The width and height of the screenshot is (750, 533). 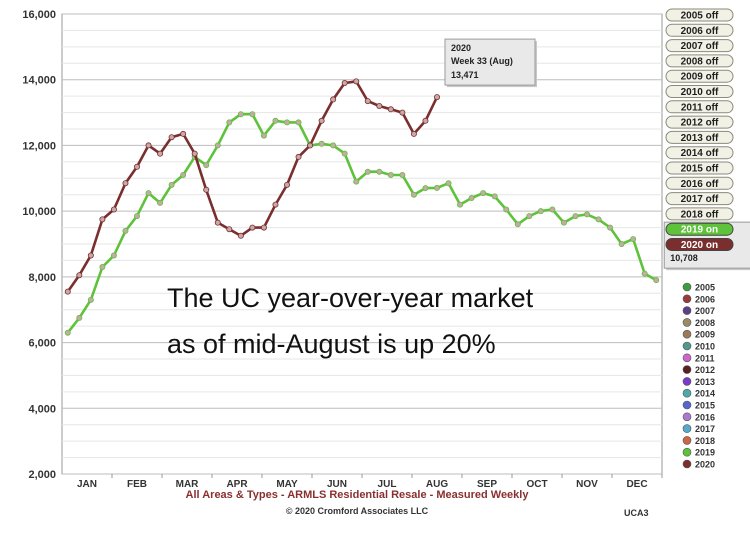 I want to click on toggle-2007: 2007 off, so click(x=699, y=46).